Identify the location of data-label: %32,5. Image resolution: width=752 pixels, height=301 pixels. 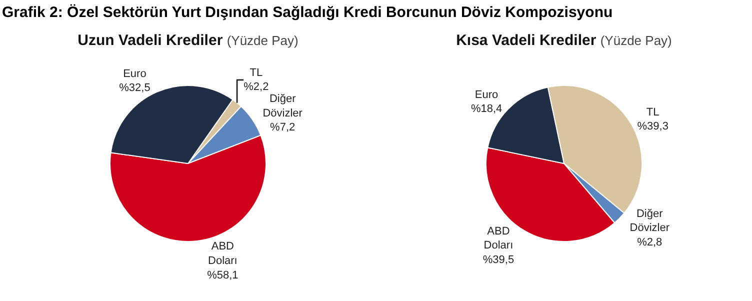
(134, 88).